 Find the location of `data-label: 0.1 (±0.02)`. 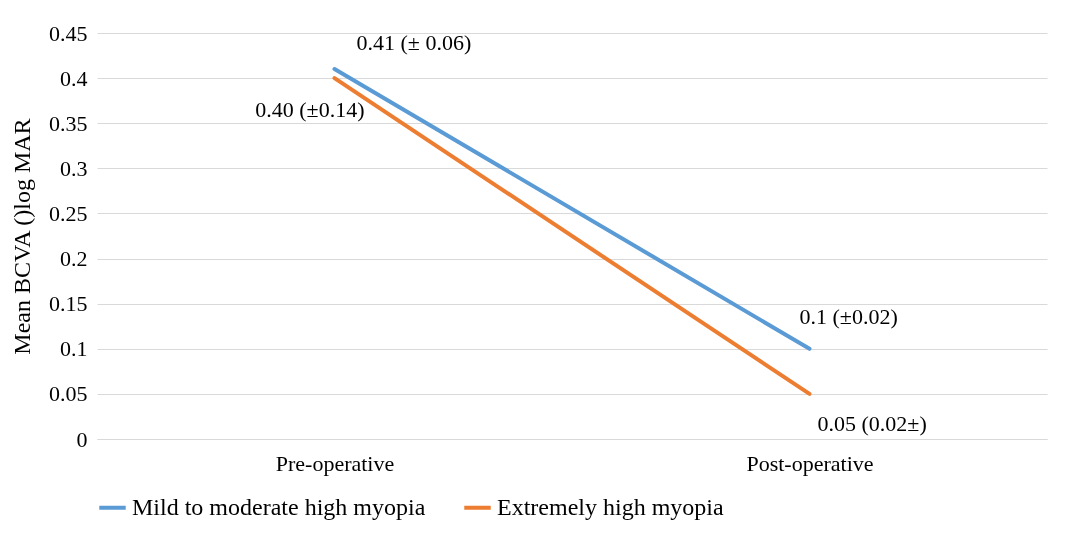

data-label: 0.1 (±0.02) is located at coordinates (848, 316).